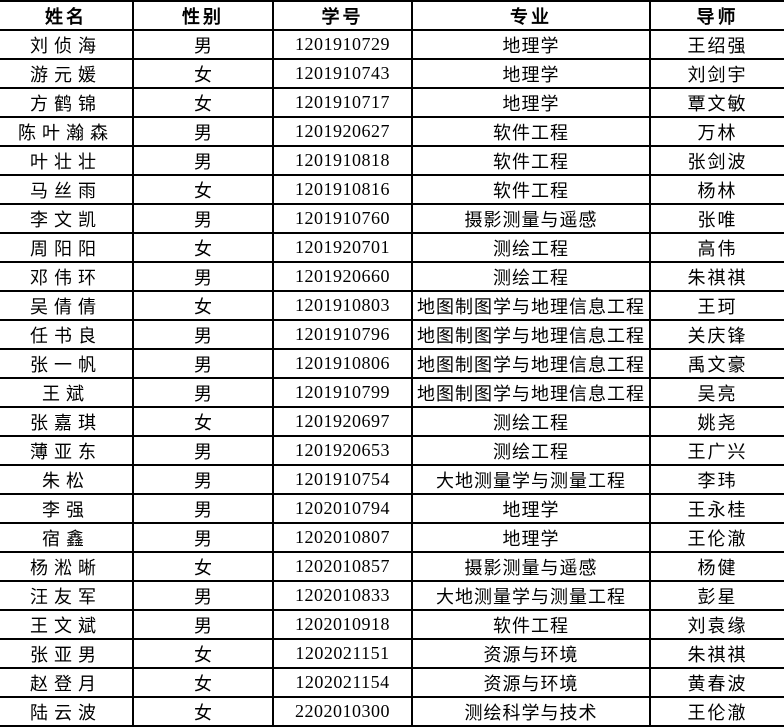 This screenshot has width=784, height=727. What do you see at coordinates (716, 189) in the screenshot?
I see `cell-advisor: 杨林` at bounding box center [716, 189].